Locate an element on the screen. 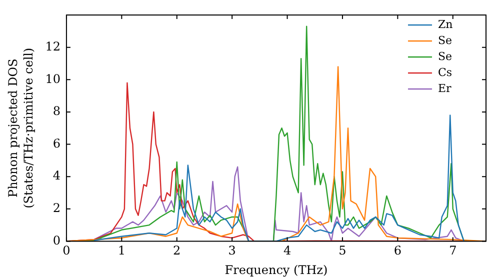 Image resolution: width=500 pixels, height=280 pixels. x-tick-label: 0 is located at coordinates (66, 251).